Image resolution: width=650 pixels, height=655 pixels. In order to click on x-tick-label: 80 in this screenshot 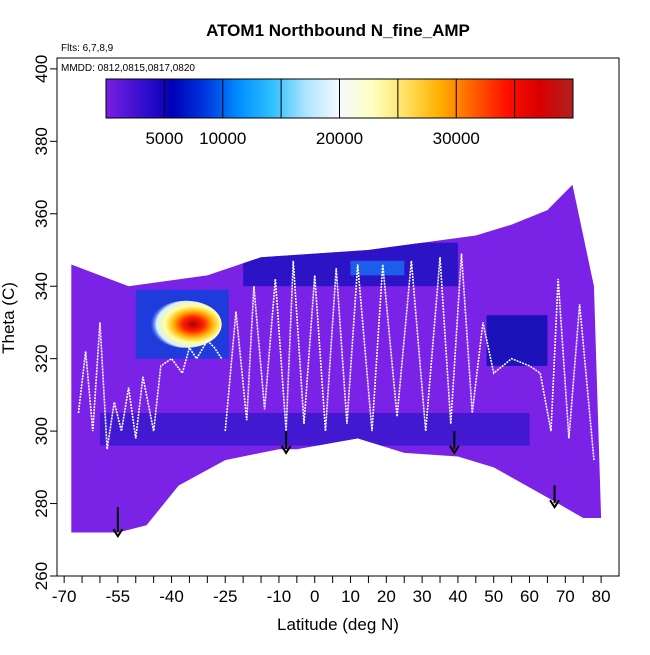, I will do `click(601, 596)`.